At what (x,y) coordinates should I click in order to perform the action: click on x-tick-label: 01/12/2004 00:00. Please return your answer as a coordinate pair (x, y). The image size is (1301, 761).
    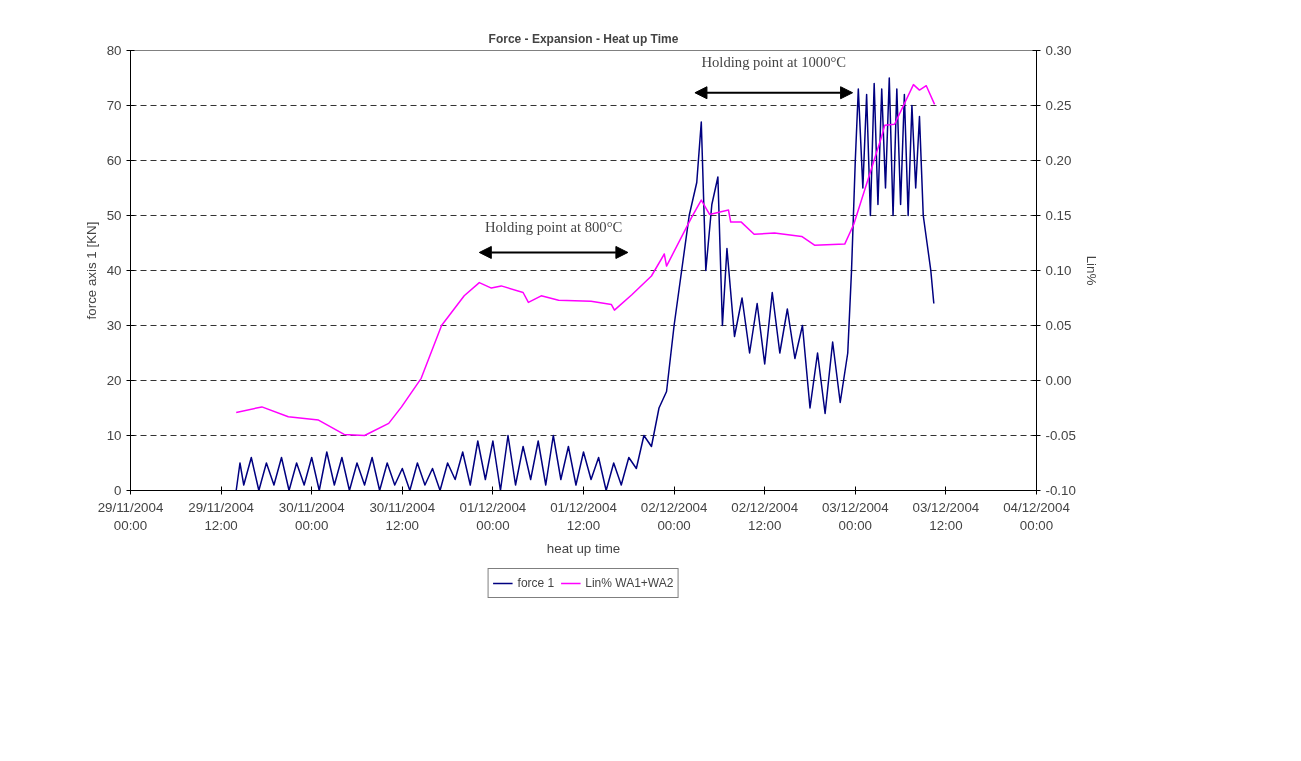
    Looking at the image, I should click on (493, 516).